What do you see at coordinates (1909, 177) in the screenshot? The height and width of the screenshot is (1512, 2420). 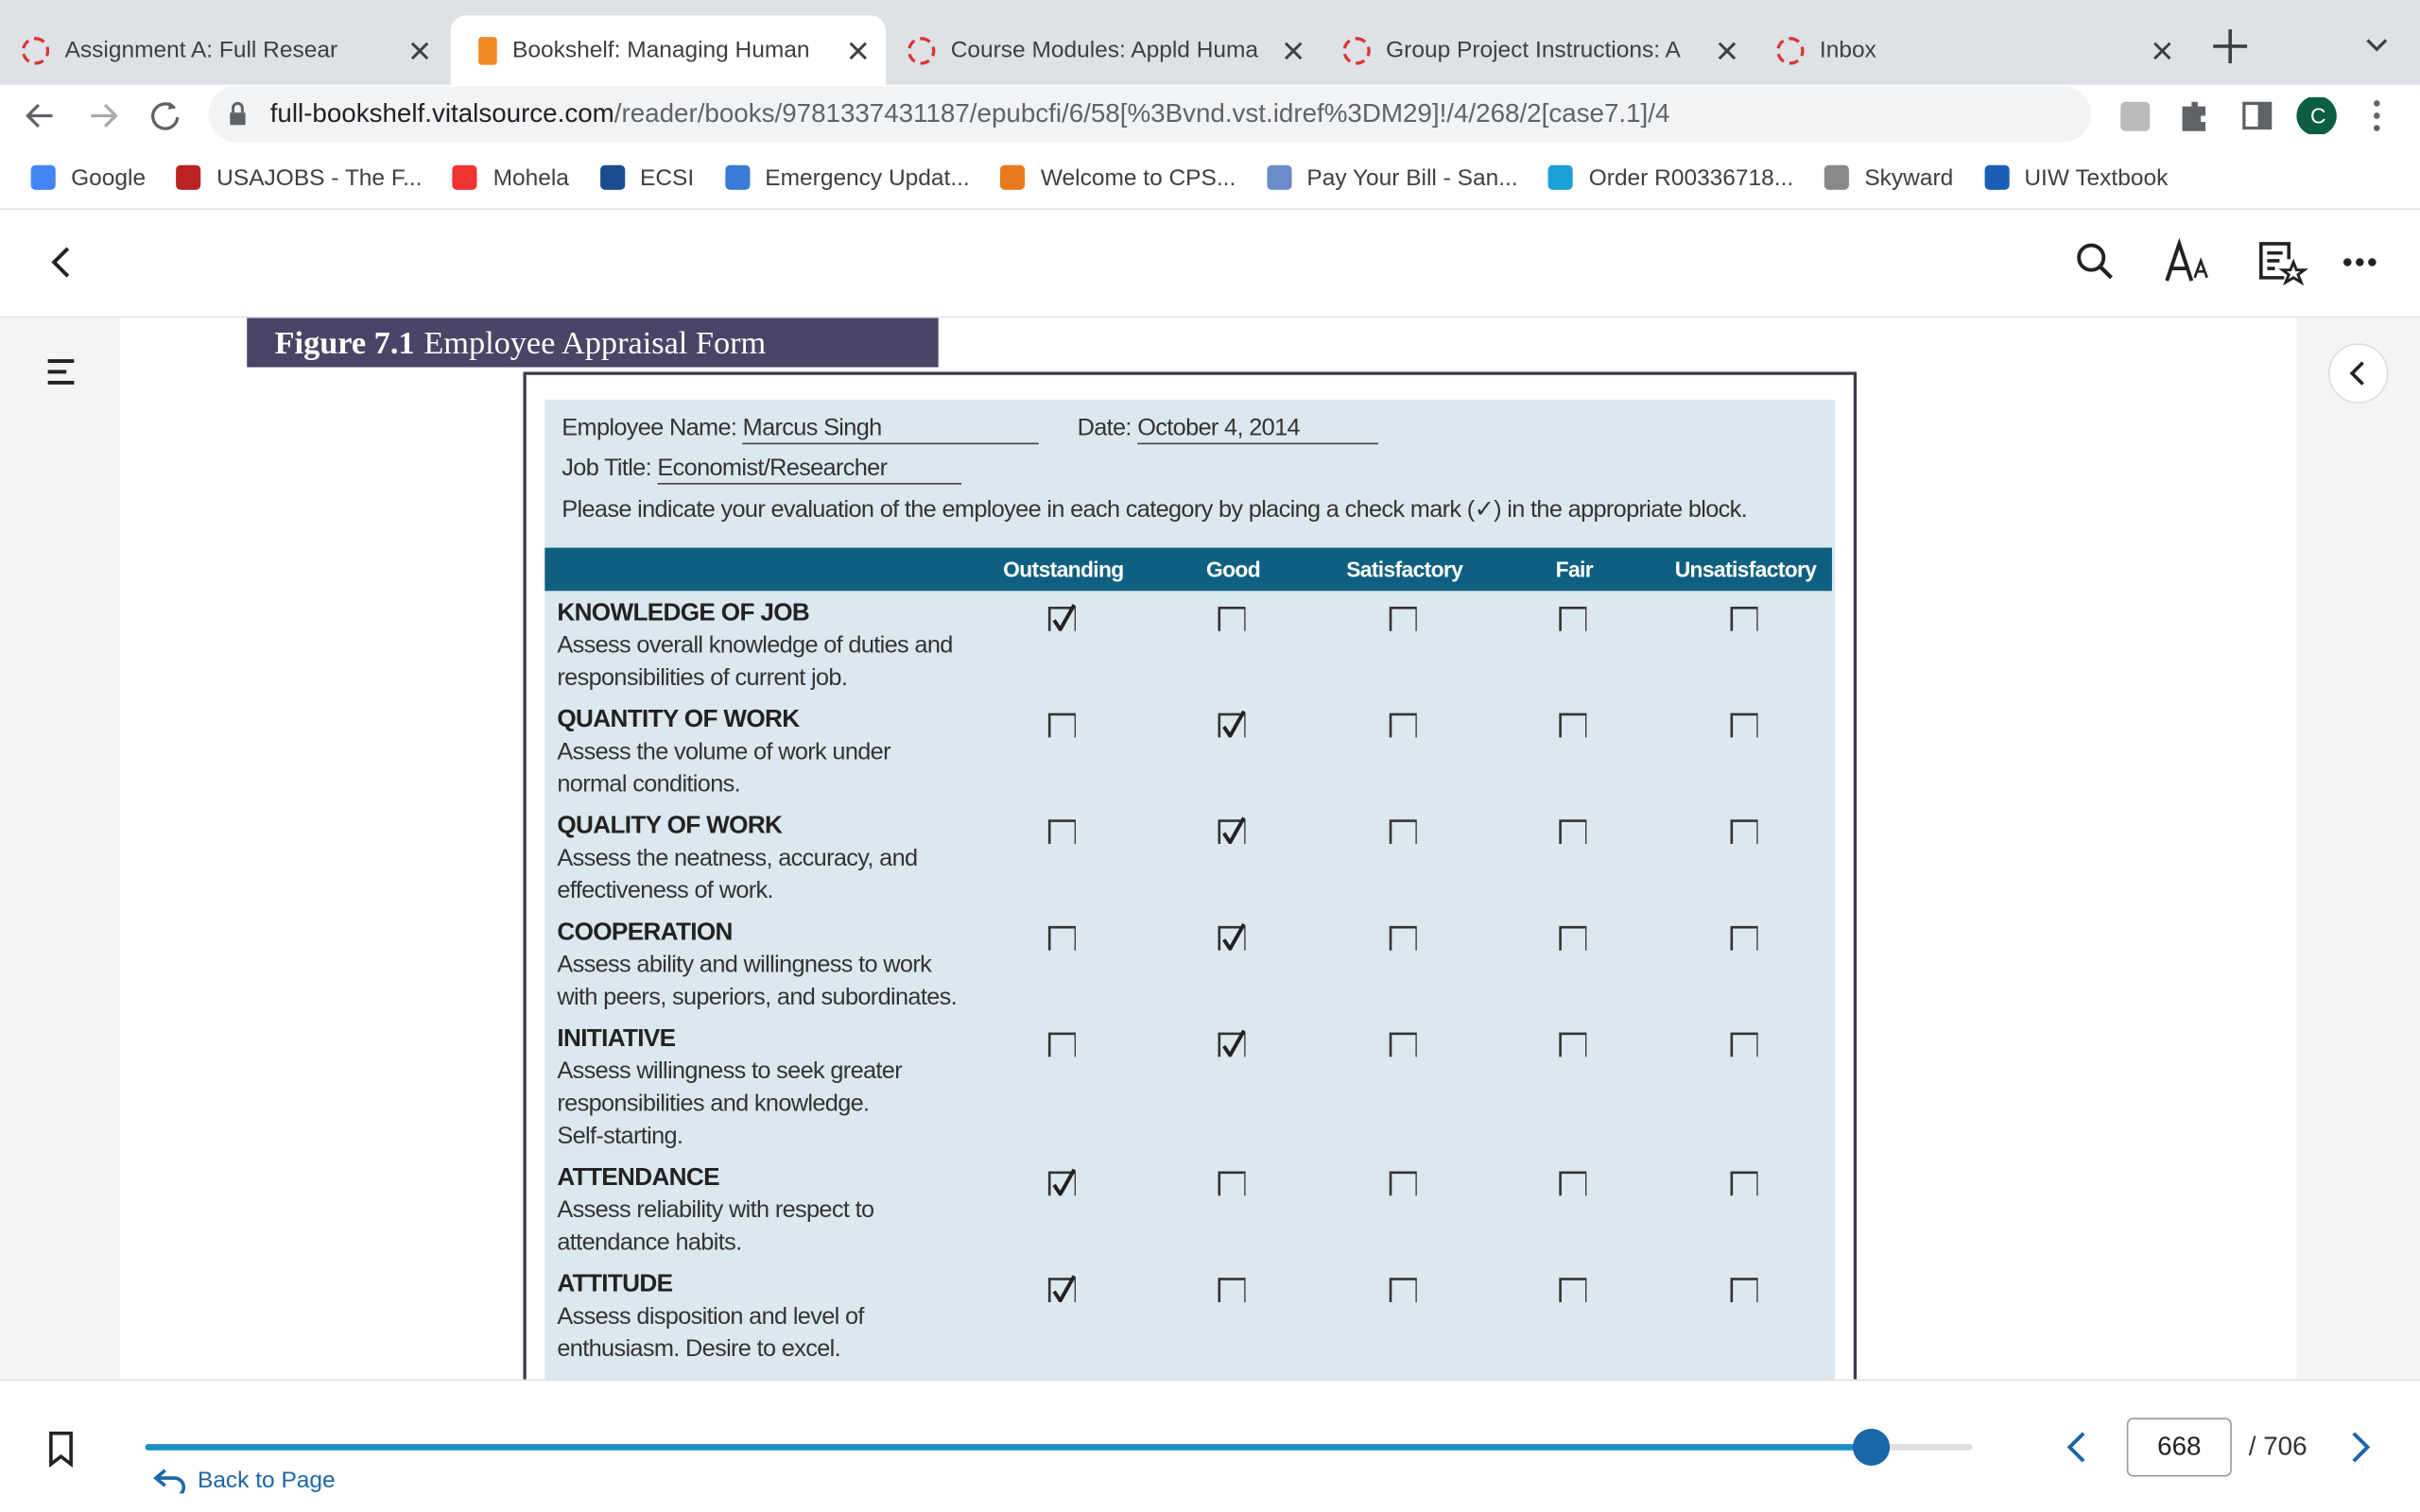 I see `bookmark-label: Skyward` at bounding box center [1909, 177].